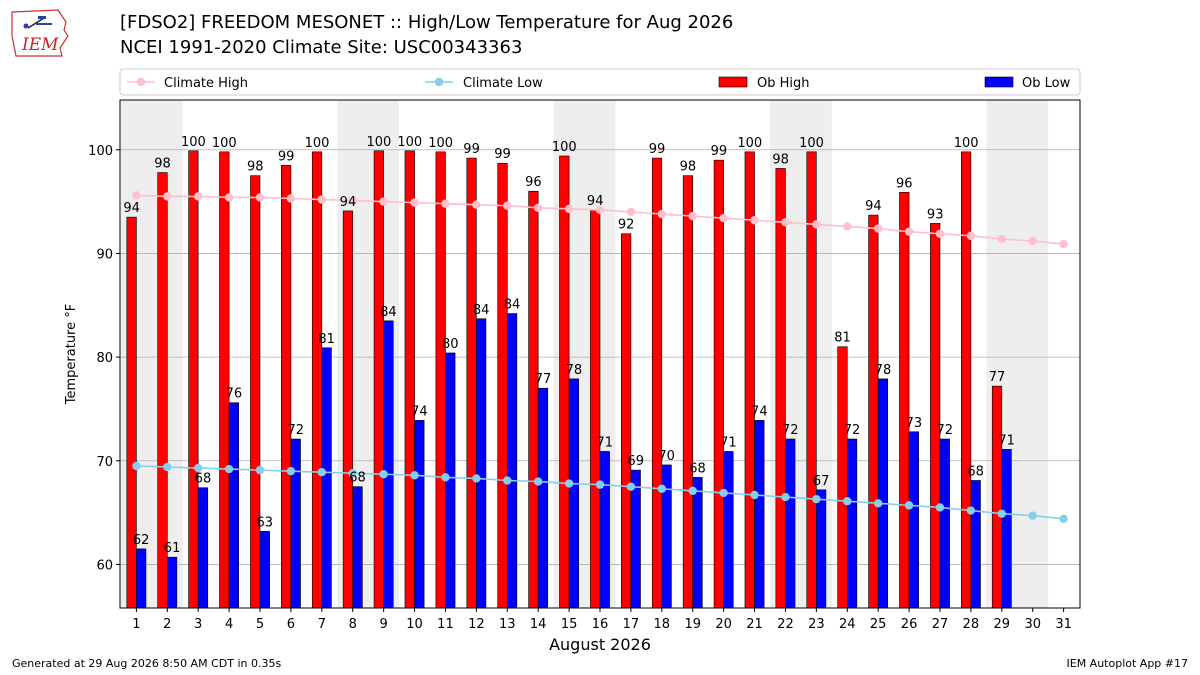 The image size is (1200, 675). Describe the element at coordinates (326, 339) in the screenshot. I see `ob-low-label: 81` at that location.